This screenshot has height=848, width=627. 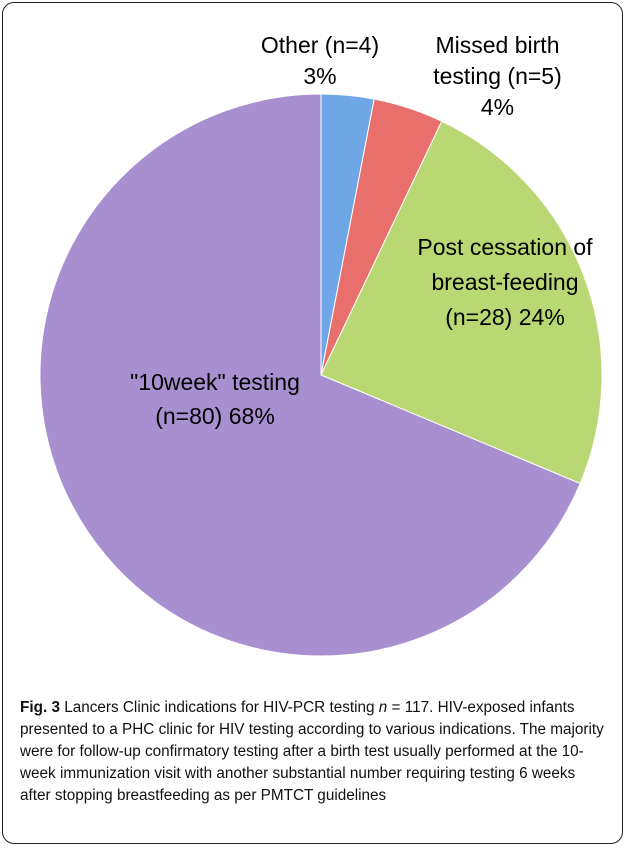 I want to click on slice-label: "10week" testing (n=80) 68%, so click(x=215, y=399).